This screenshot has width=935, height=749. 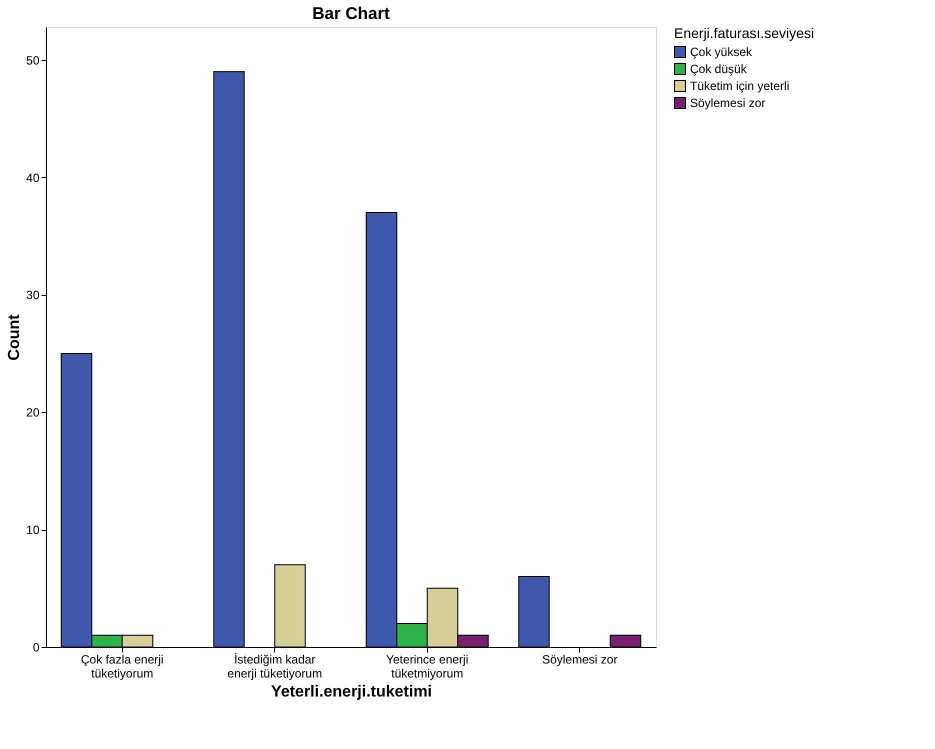 I want to click on y-tick-label: 50, so click(x=33, y=60).